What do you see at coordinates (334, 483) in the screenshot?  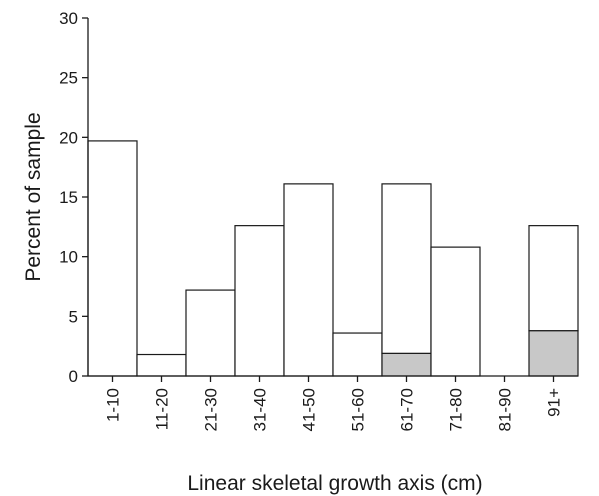 I see `x-axis-title: Linear skeletal growth axis (cm)` at bounding box center [334, 483].